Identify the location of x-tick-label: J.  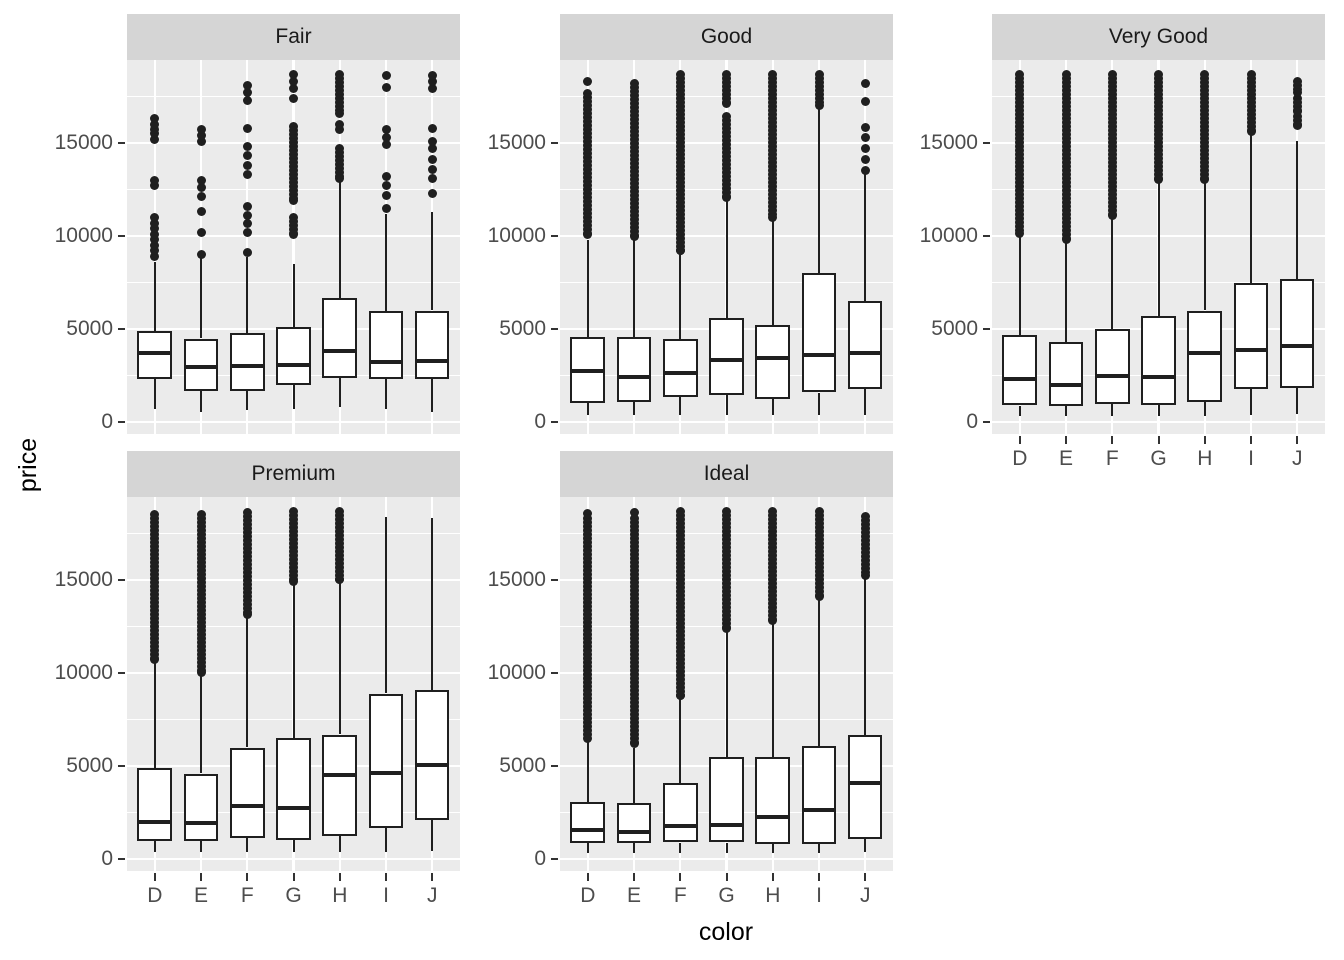
(1297, 458).